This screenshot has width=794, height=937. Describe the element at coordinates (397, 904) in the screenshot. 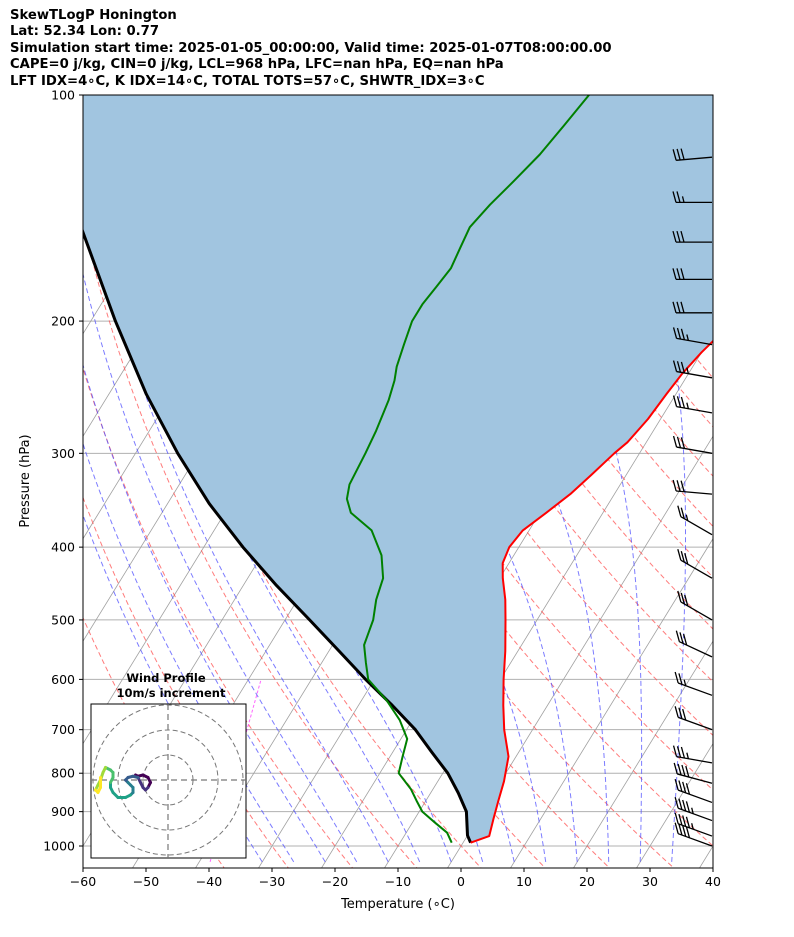

I see `x-axis-label: Temperature (∘C)` at that location.